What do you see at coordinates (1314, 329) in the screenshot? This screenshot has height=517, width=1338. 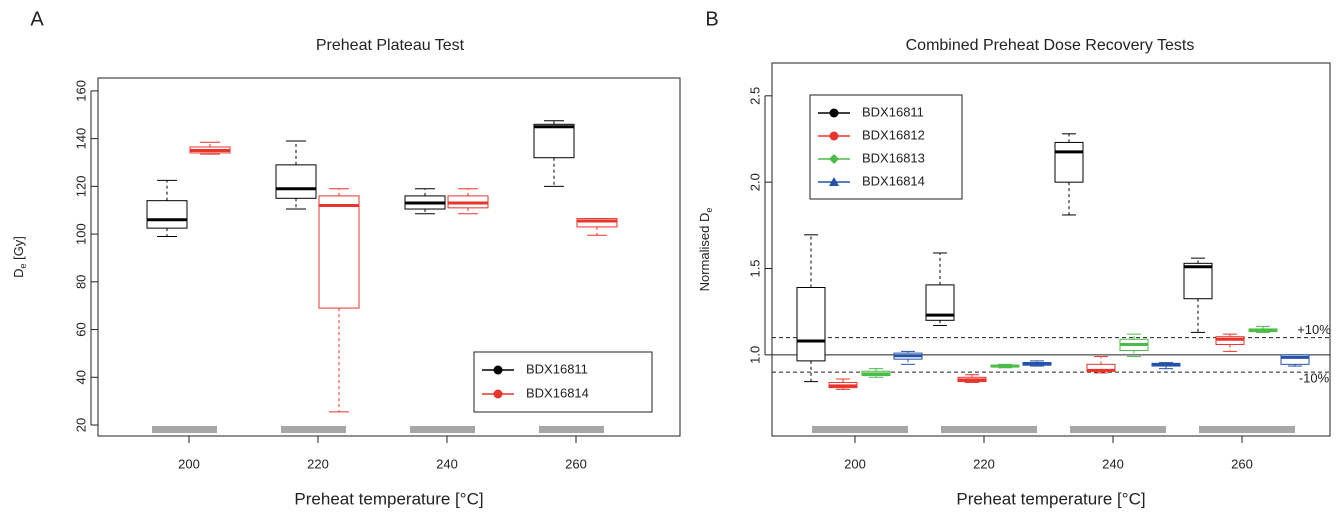 I see `reference-label: +10%` at bounding box center [1314, 329].